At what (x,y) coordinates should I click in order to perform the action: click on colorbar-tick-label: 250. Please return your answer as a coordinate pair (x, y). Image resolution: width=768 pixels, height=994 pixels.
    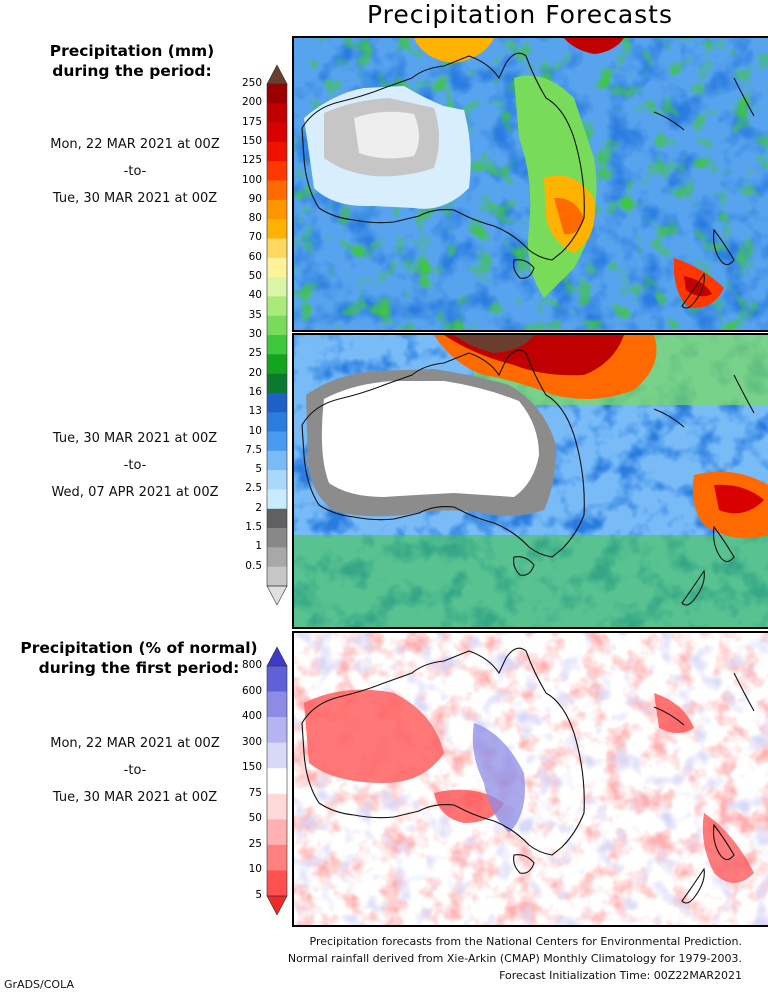
    Looking at the image, I should click on (251, 83).